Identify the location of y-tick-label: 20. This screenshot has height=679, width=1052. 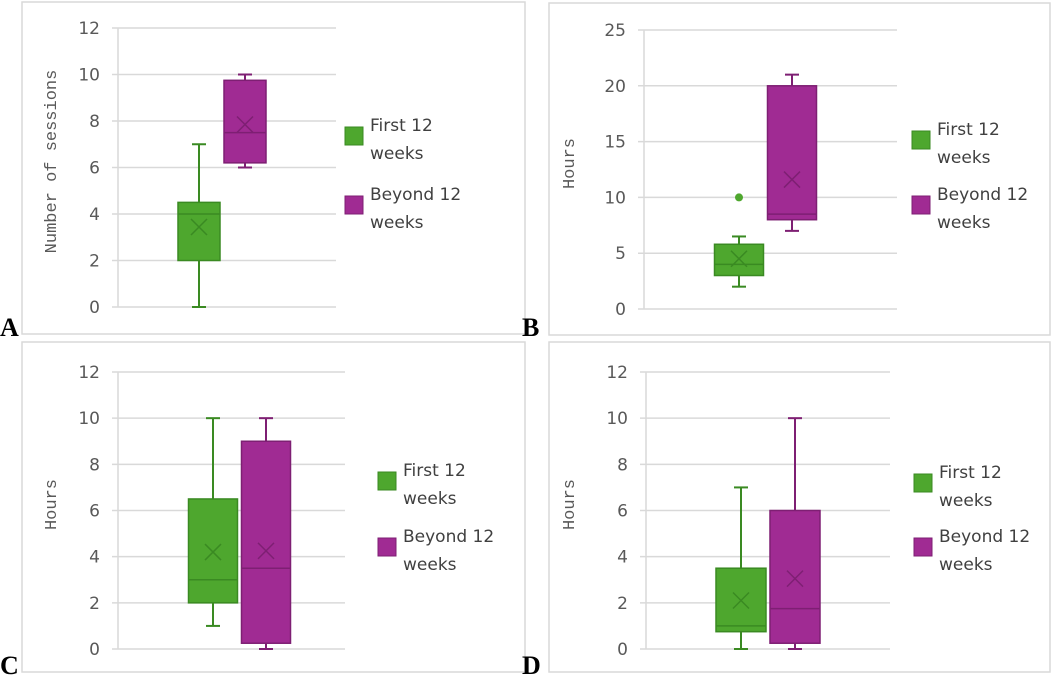
(615, 87).